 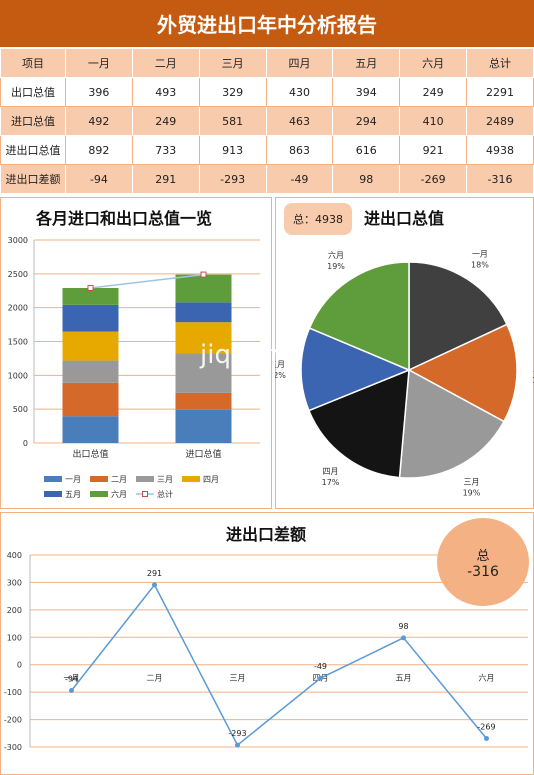 I want to click on row-label: 进口总值, so click(x=33, y=121).